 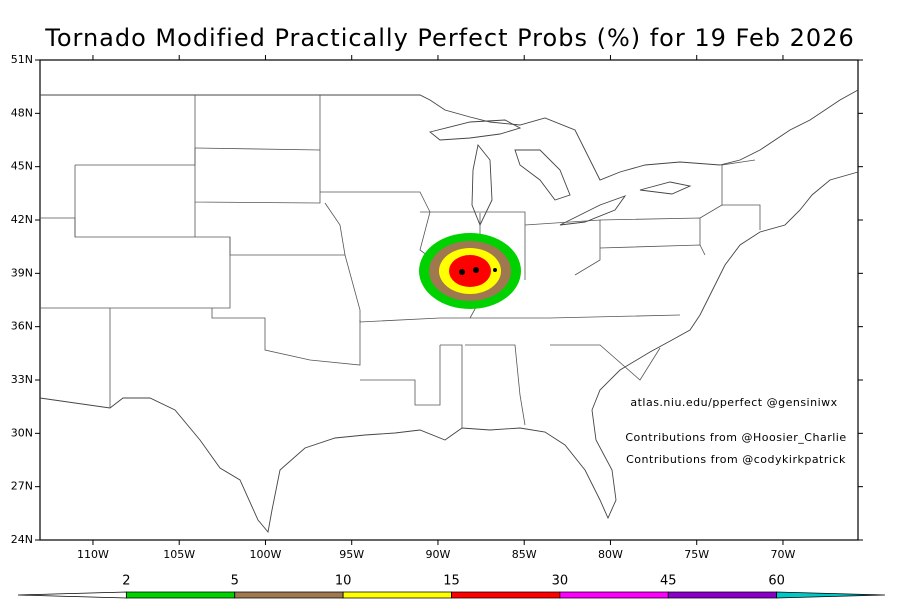 What do you see at coordinates (524, 554) in the screenshot?
I see `x-tick-label: 85W` at bounding box center [524, 554].